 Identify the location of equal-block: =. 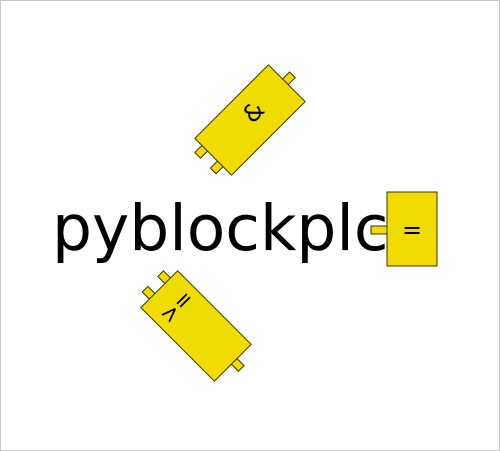
(404, 229).